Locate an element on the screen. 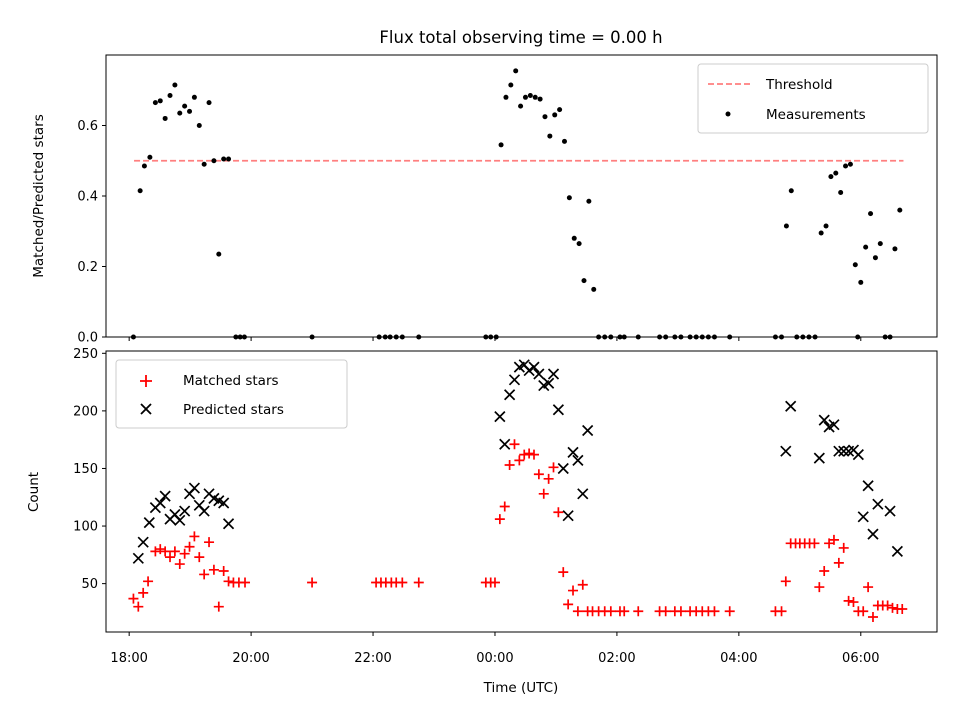 The height and width of the screenshot is (720, 960). bottom-y-tick-label: 50 is located at coordinates (89, 584).